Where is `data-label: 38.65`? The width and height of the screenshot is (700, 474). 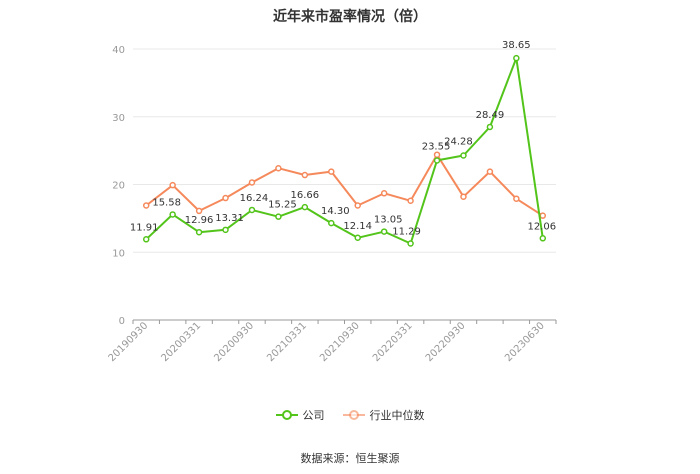
data-label: 38.65 is located at coordinates (516, 45).